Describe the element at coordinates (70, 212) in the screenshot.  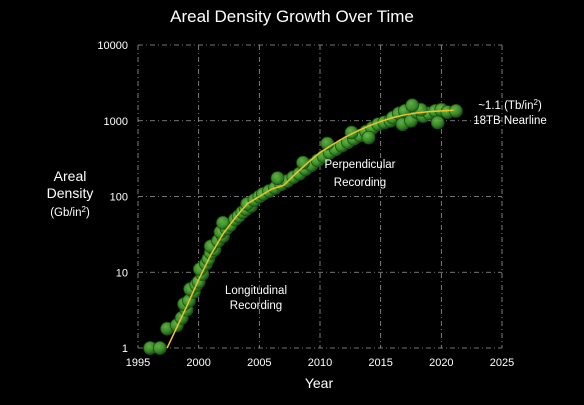
I see `y-axis-unit: (Gb/in2)` at that location.